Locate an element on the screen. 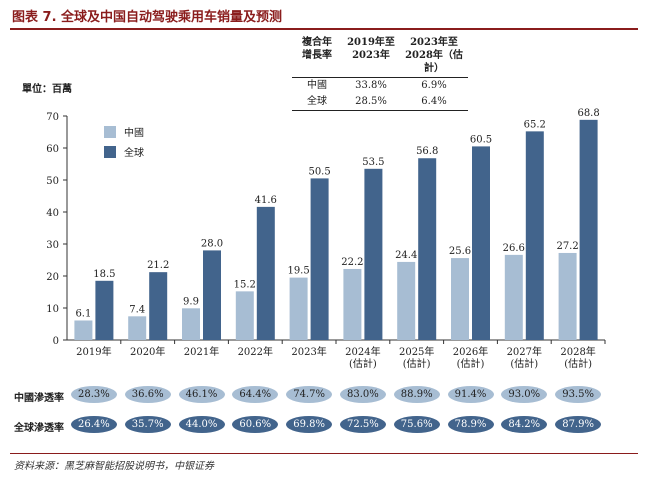  china-penetration-value: 46.1% is located at coordinates (201, 394).